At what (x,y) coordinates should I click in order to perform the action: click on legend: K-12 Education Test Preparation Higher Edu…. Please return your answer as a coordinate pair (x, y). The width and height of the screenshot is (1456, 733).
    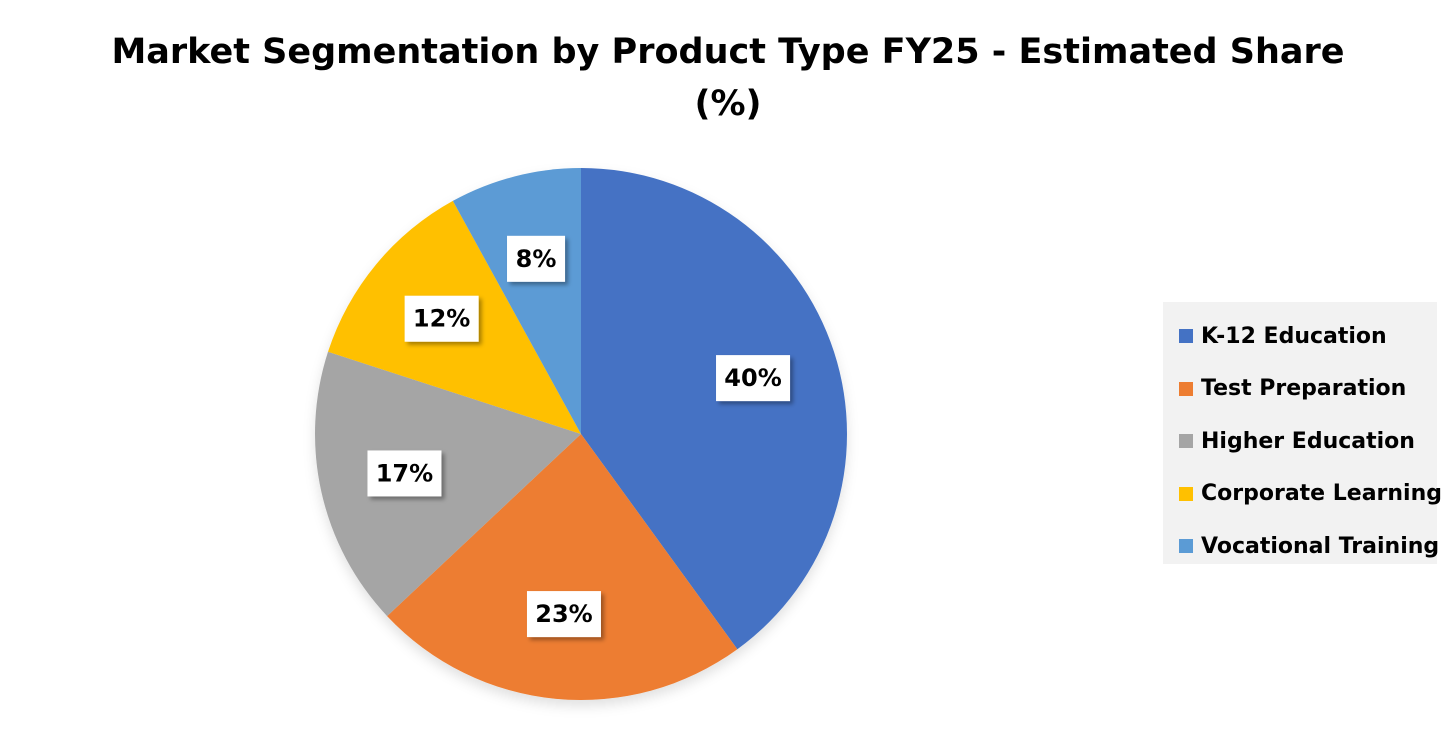
    Looking at the image, I should click on (1302, 433).